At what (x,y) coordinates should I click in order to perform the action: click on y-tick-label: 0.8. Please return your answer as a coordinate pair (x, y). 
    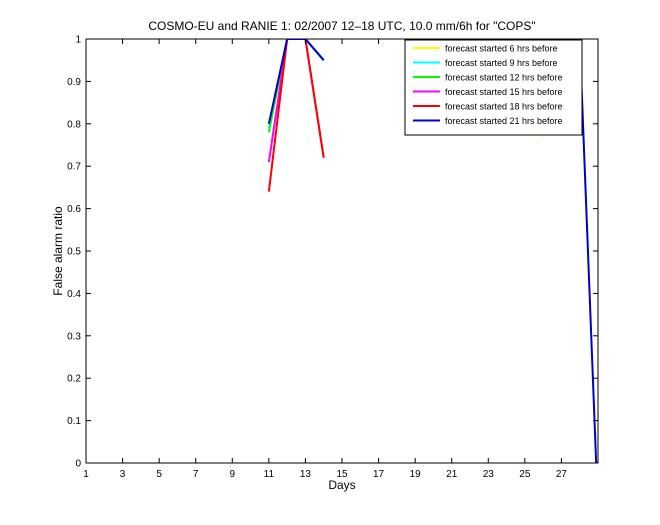
    Looking at the image, I should click on (74, 124).